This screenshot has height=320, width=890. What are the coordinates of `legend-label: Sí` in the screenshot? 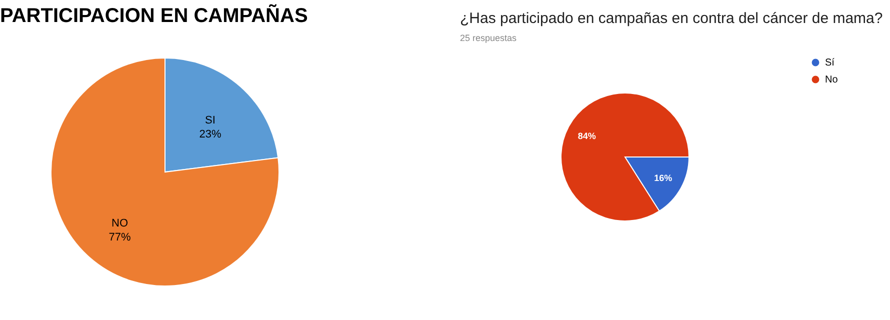 It's located at (830, 63).